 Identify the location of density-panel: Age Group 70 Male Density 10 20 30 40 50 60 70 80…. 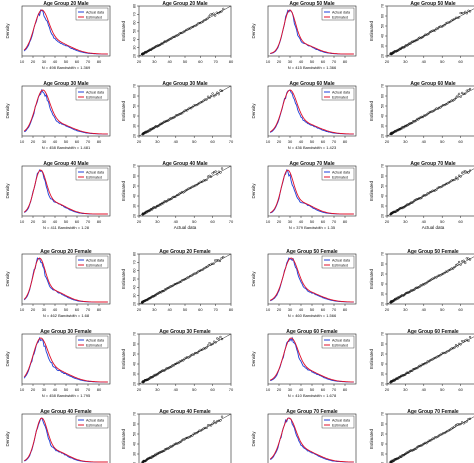
(304, 195).